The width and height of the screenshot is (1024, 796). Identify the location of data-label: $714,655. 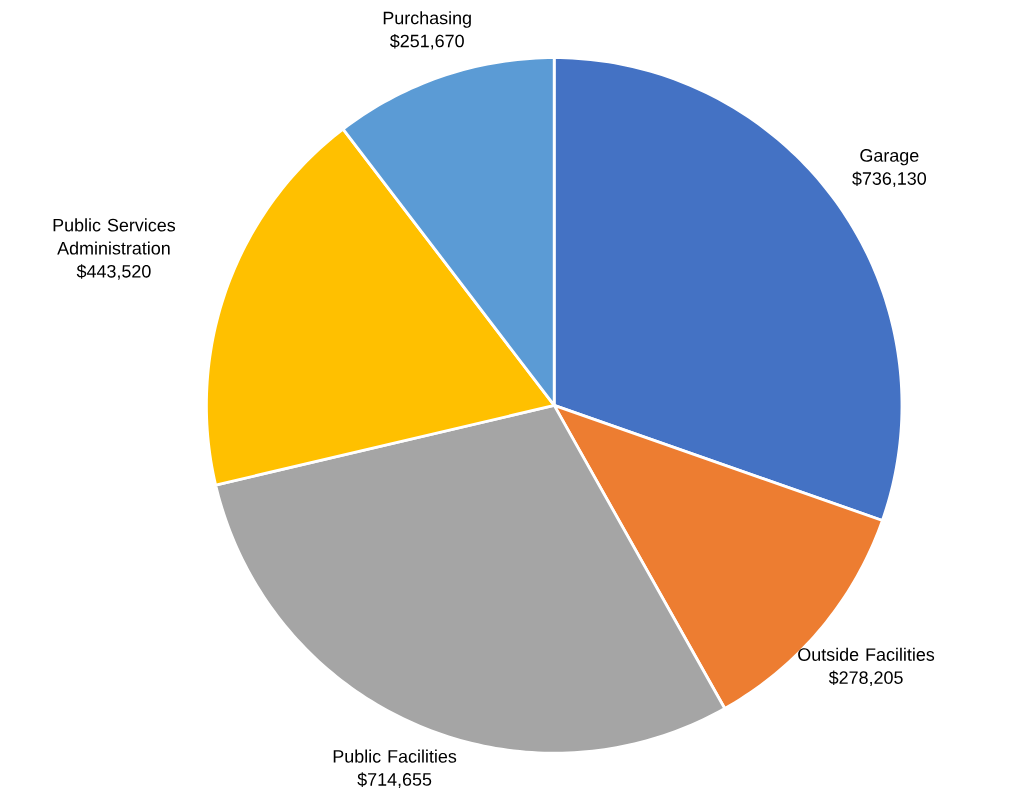
(394, 780).